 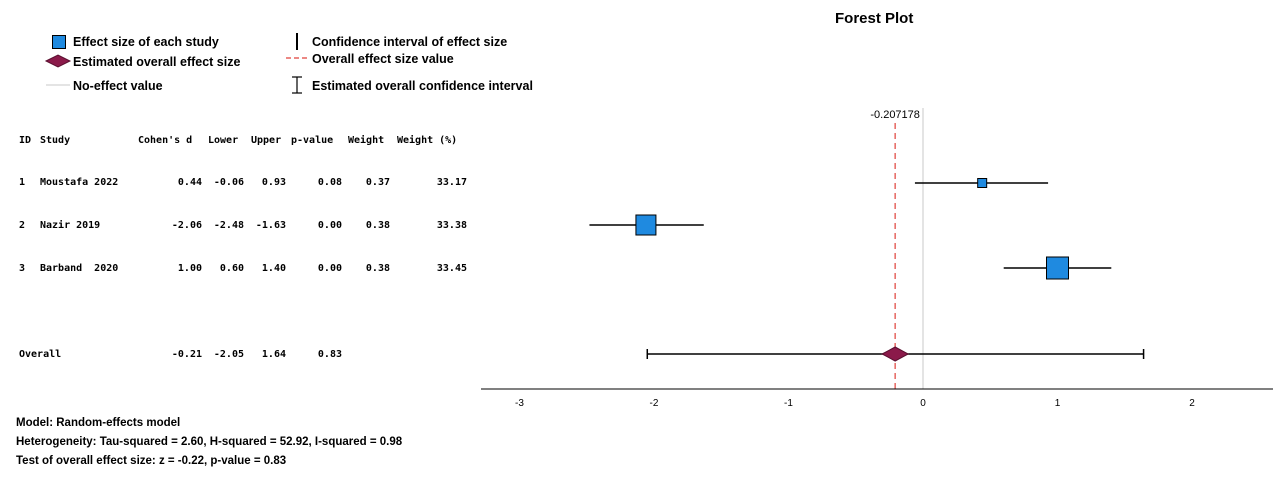 I want to click on legend-effect-size-label: Effect size of each study, so click(x=146, y=42).